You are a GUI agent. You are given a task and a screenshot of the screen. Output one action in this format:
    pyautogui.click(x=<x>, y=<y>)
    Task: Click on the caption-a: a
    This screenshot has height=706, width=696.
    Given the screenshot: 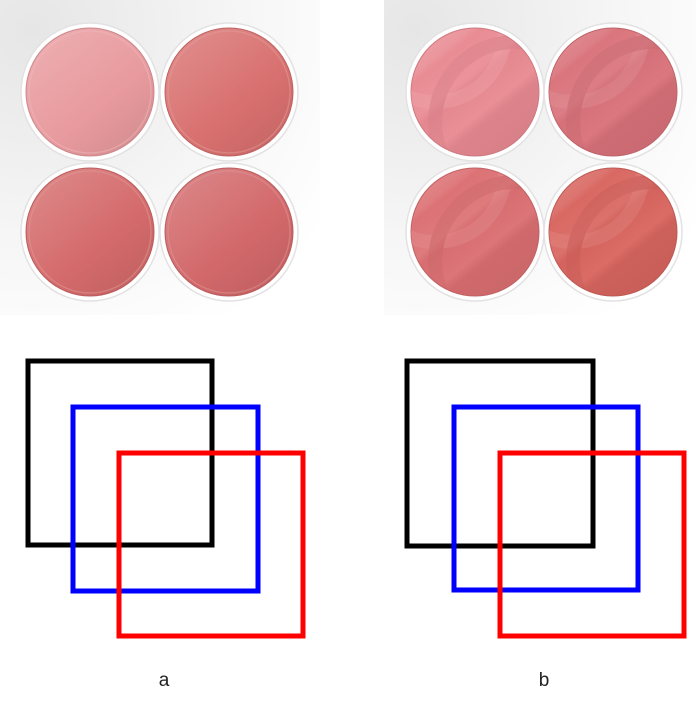 What is the action you would take?
    pyautogui.click(x=164, y=680)
    